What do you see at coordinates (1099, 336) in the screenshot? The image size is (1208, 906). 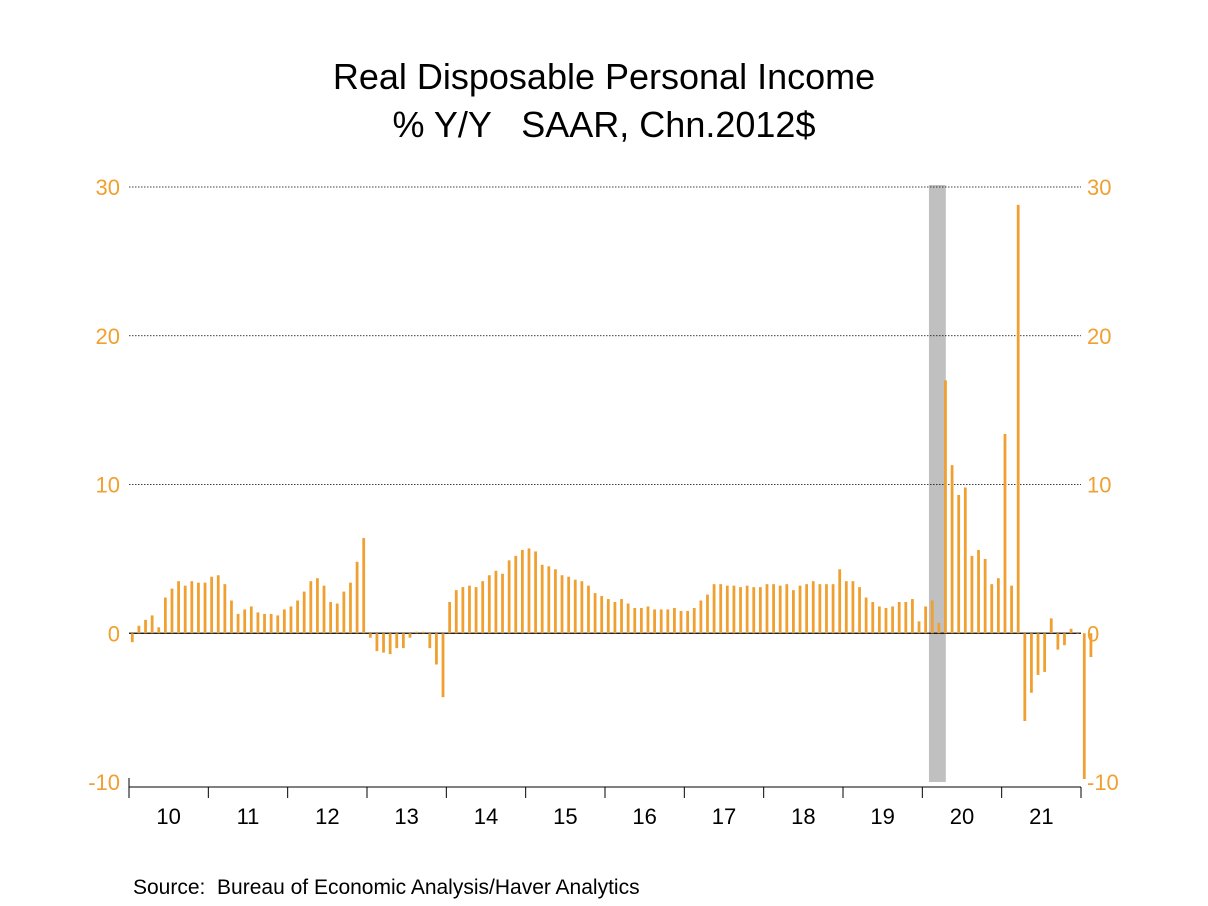 I see `y-tick-label-right: 20` at bounding box center [1099, 336].